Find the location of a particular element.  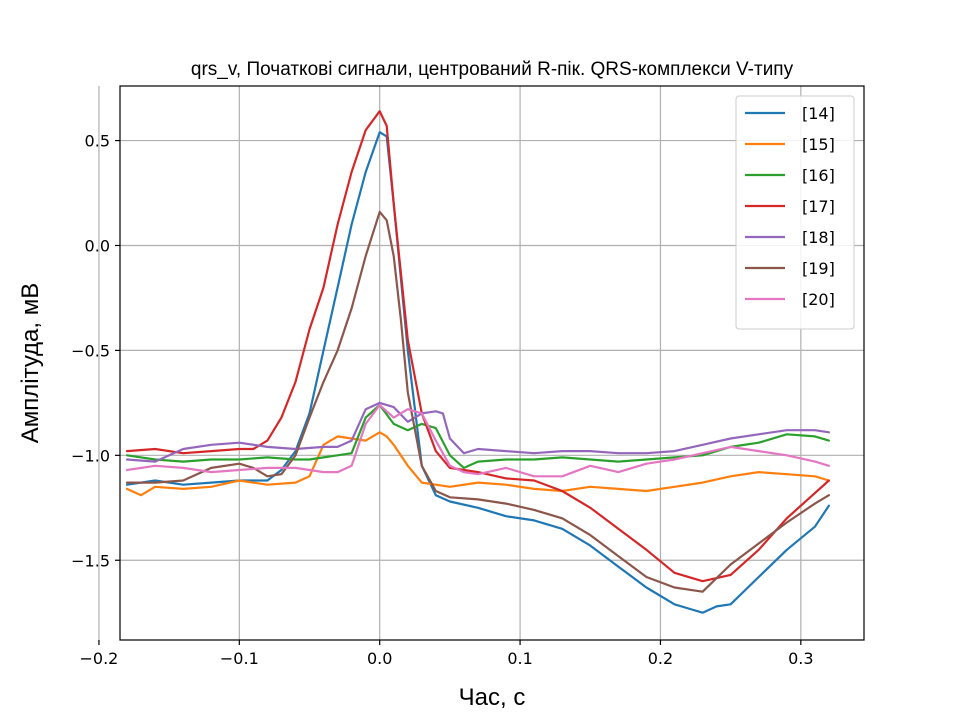

x-tick-label: −0.1 is located at coordinates (239, 658).